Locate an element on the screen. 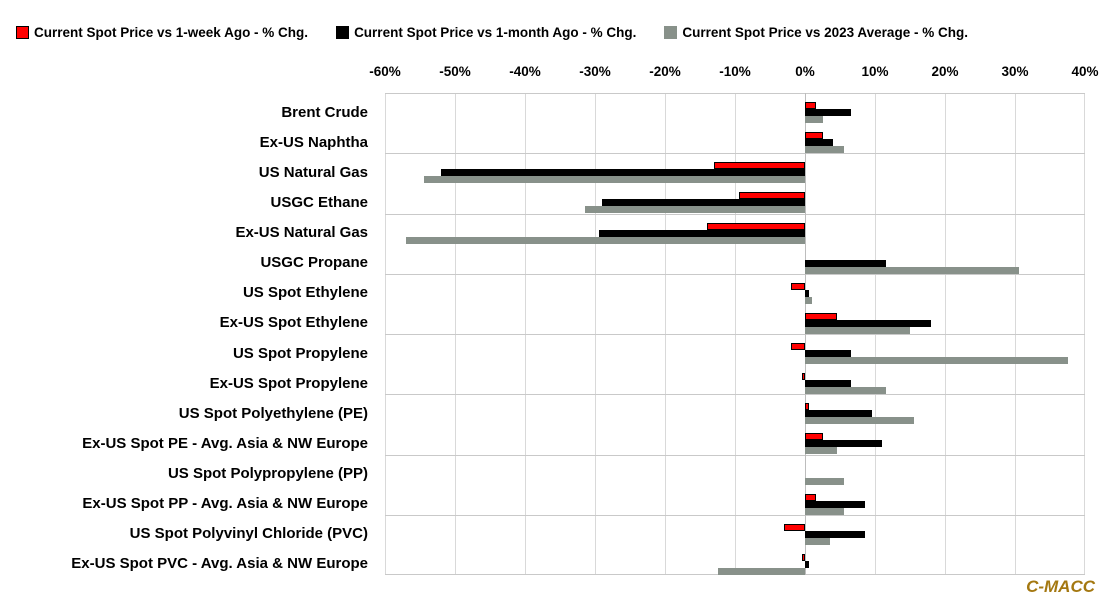 This screenshot has width=1110, height=612. zero-axis-line is located at coordinates (805, 334).